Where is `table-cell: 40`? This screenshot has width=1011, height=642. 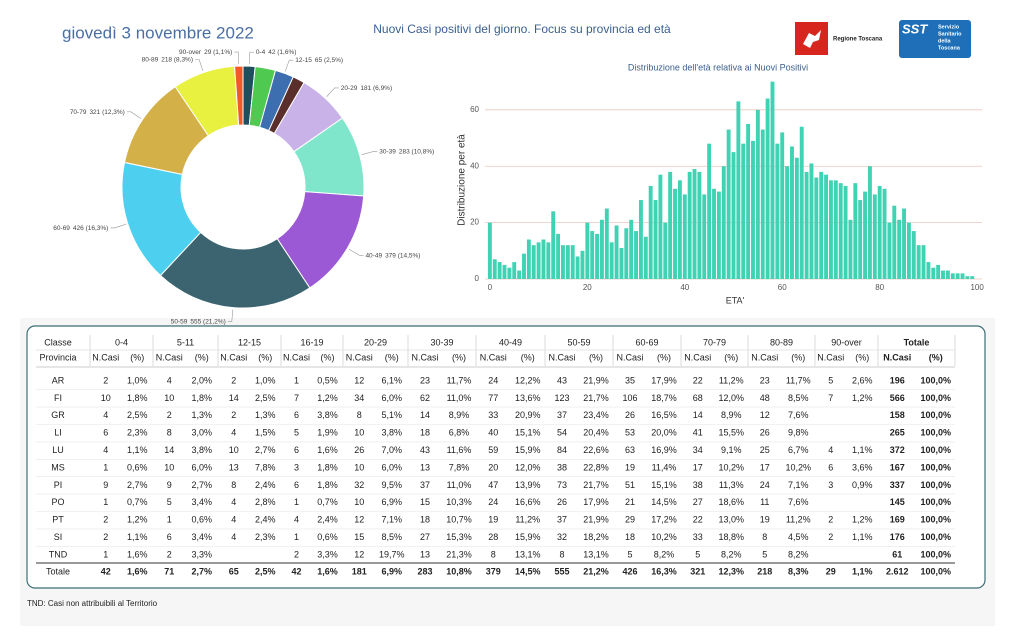
table-cell: 40 is located at coordinates (493, 433).